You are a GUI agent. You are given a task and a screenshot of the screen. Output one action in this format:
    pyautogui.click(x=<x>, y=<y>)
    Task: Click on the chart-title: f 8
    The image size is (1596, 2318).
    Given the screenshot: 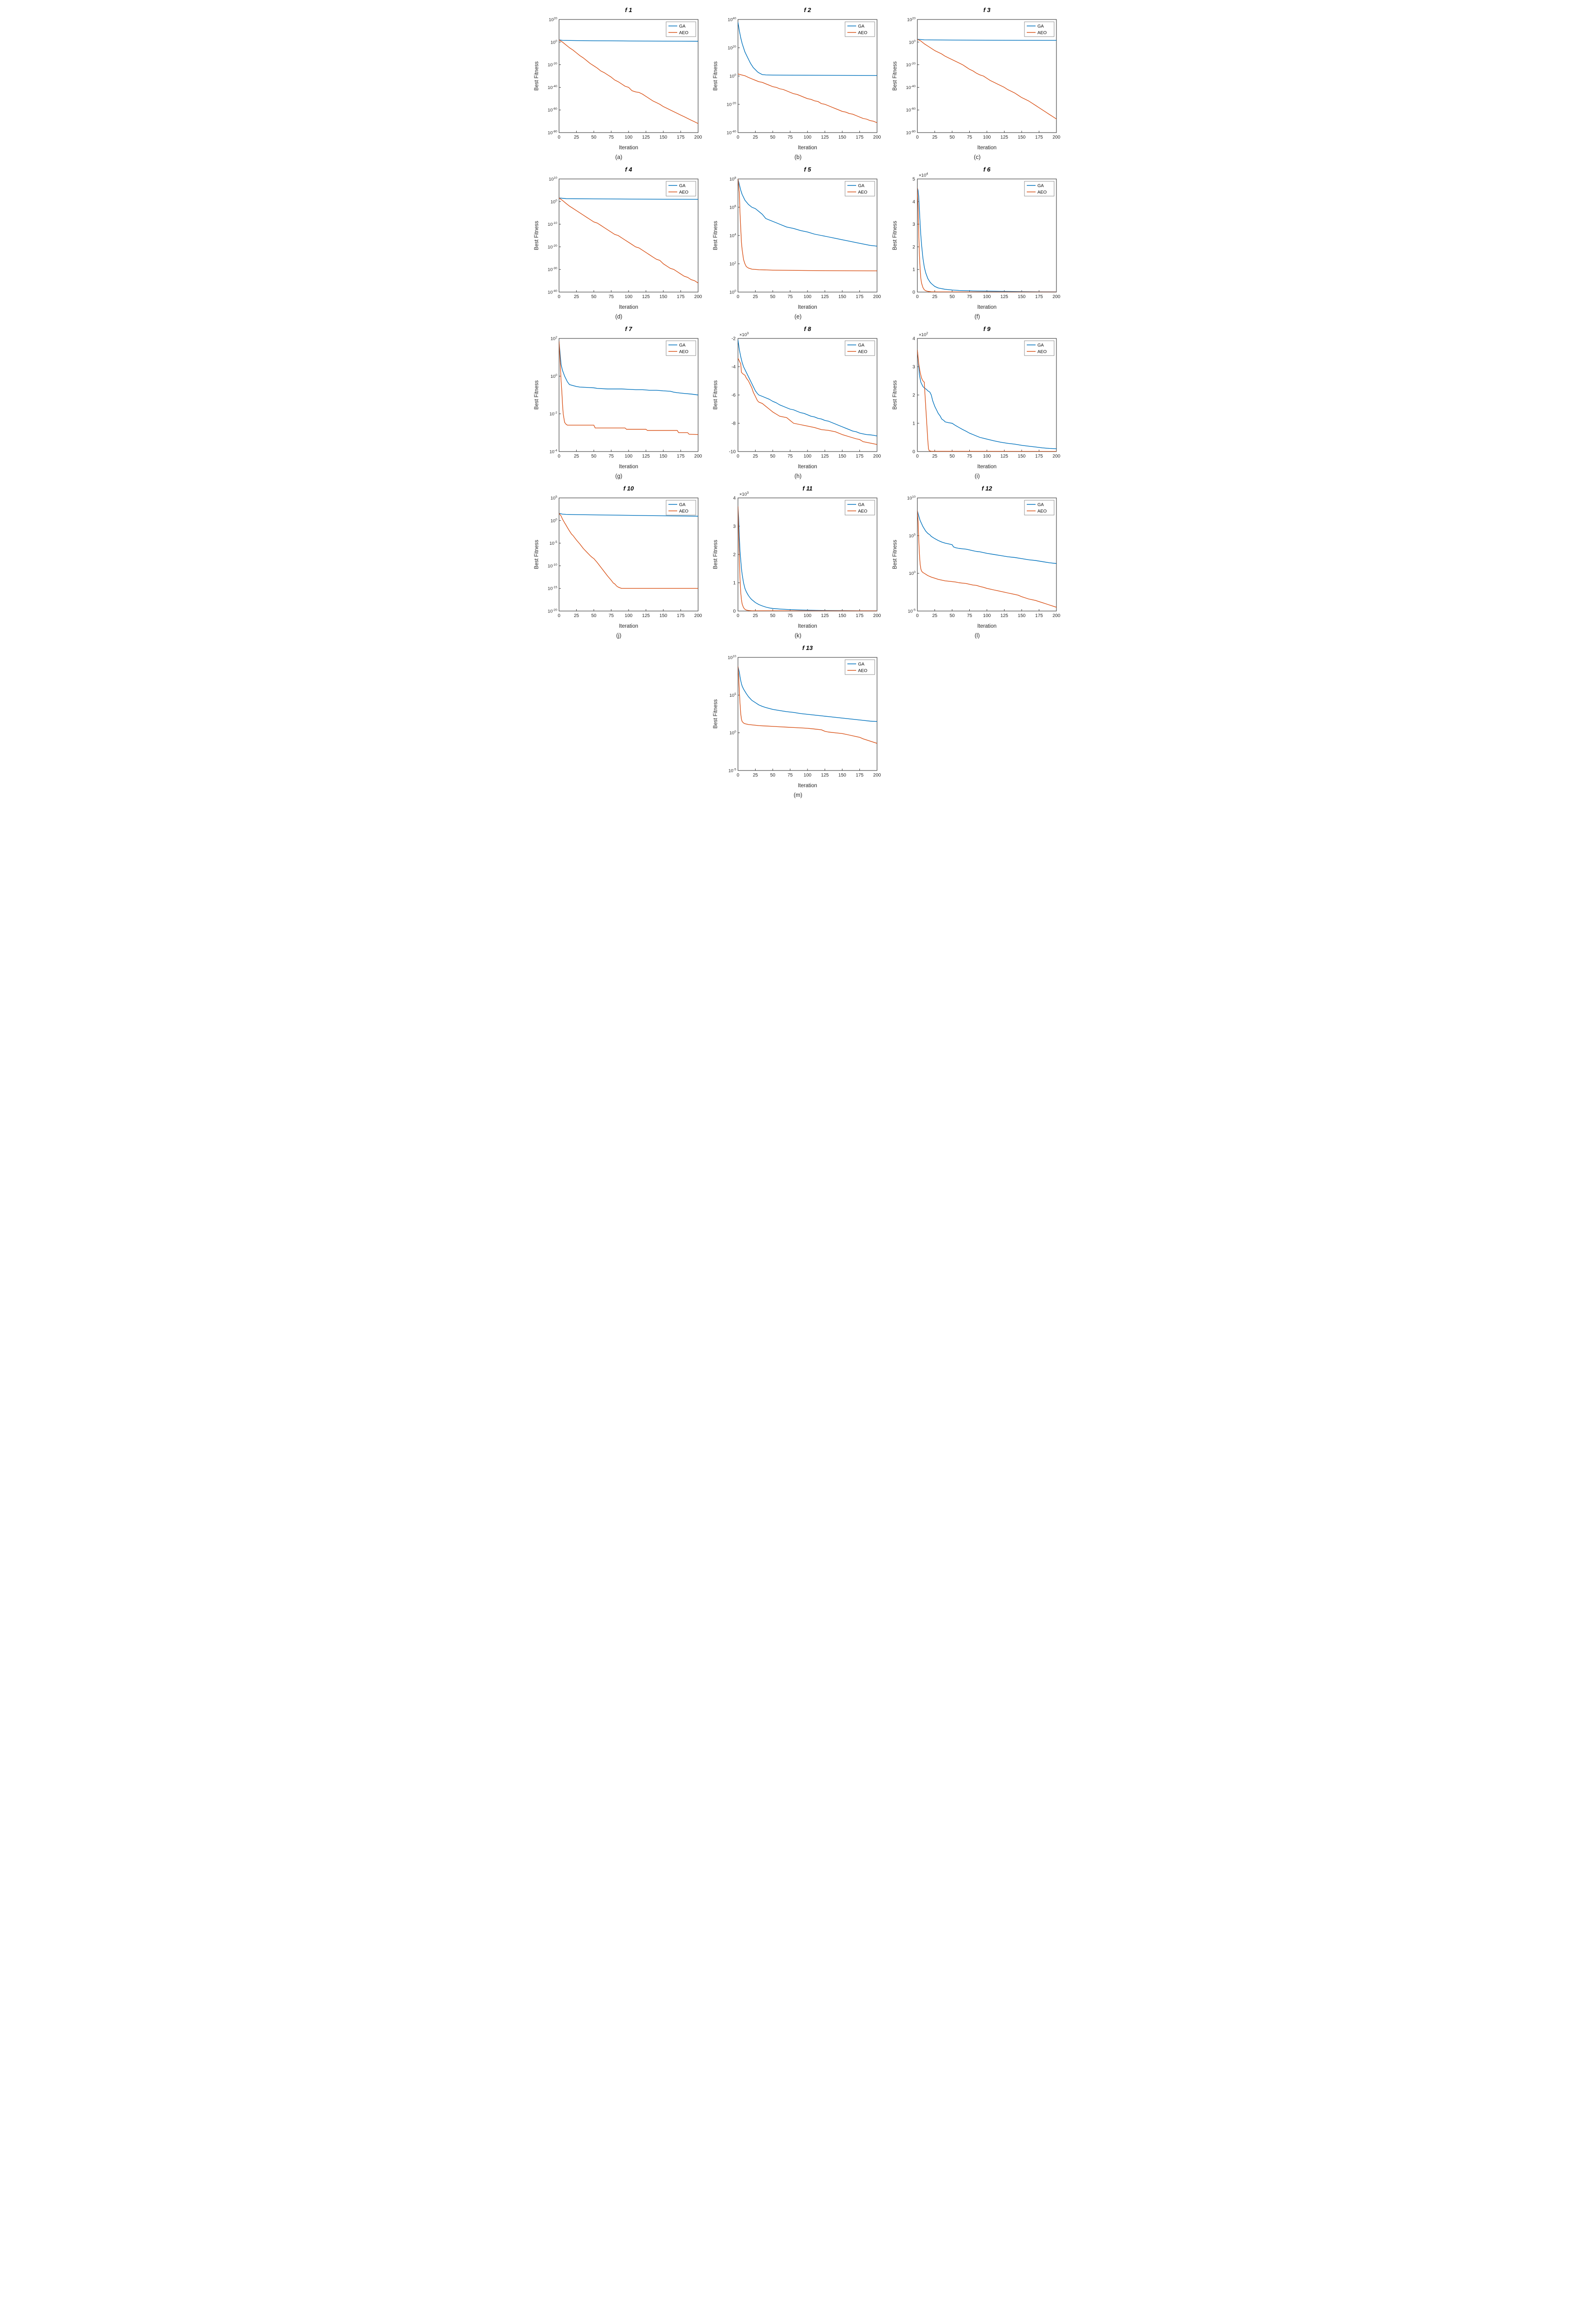 What is the action you would take?
    pyautogui.click(x=808, y=328)
    